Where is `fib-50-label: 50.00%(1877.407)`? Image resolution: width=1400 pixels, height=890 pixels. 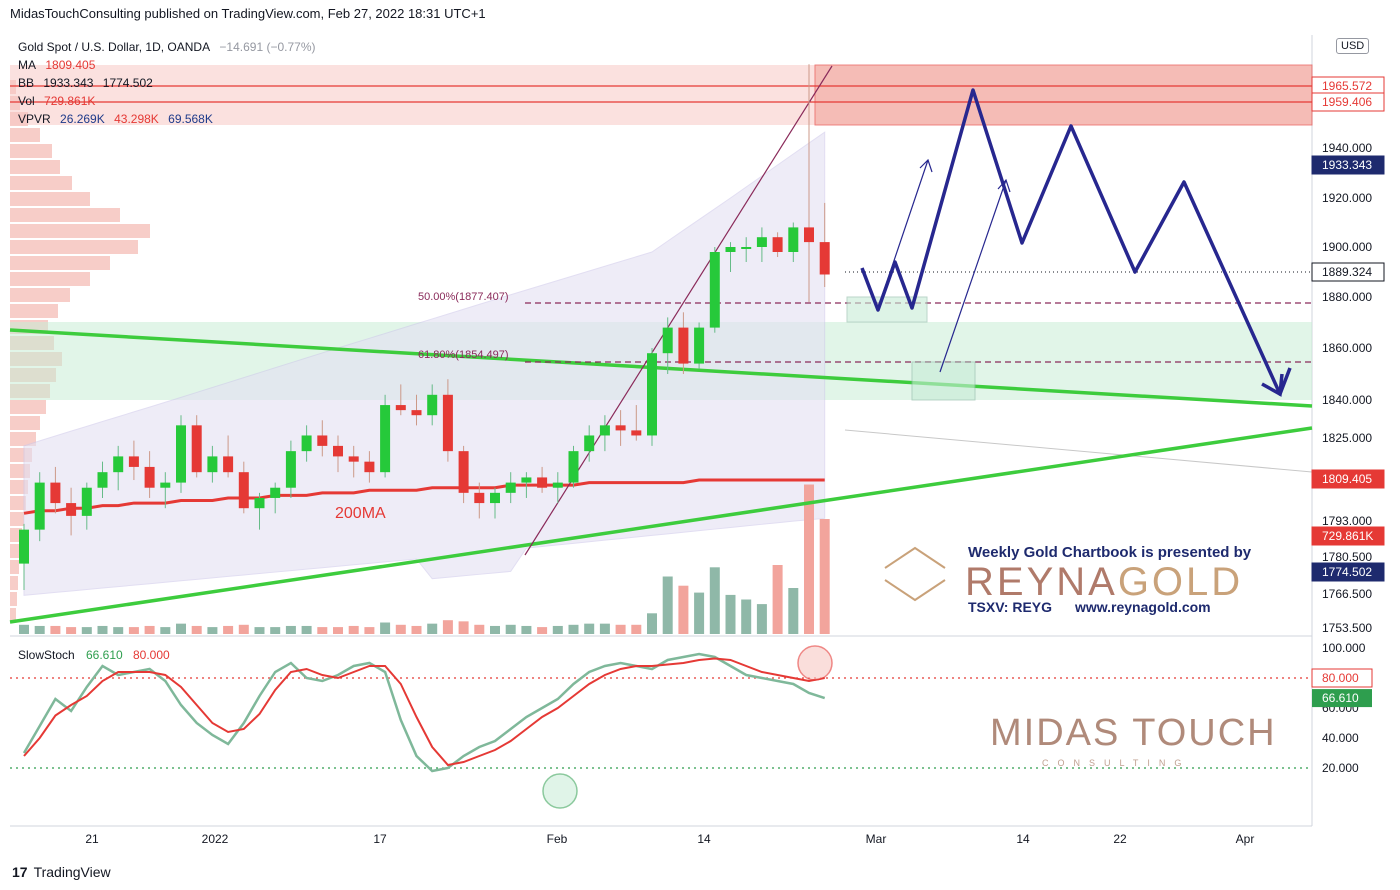 fib-50-label: 50.00%(1877.407) is located at coordinates (463, 297).